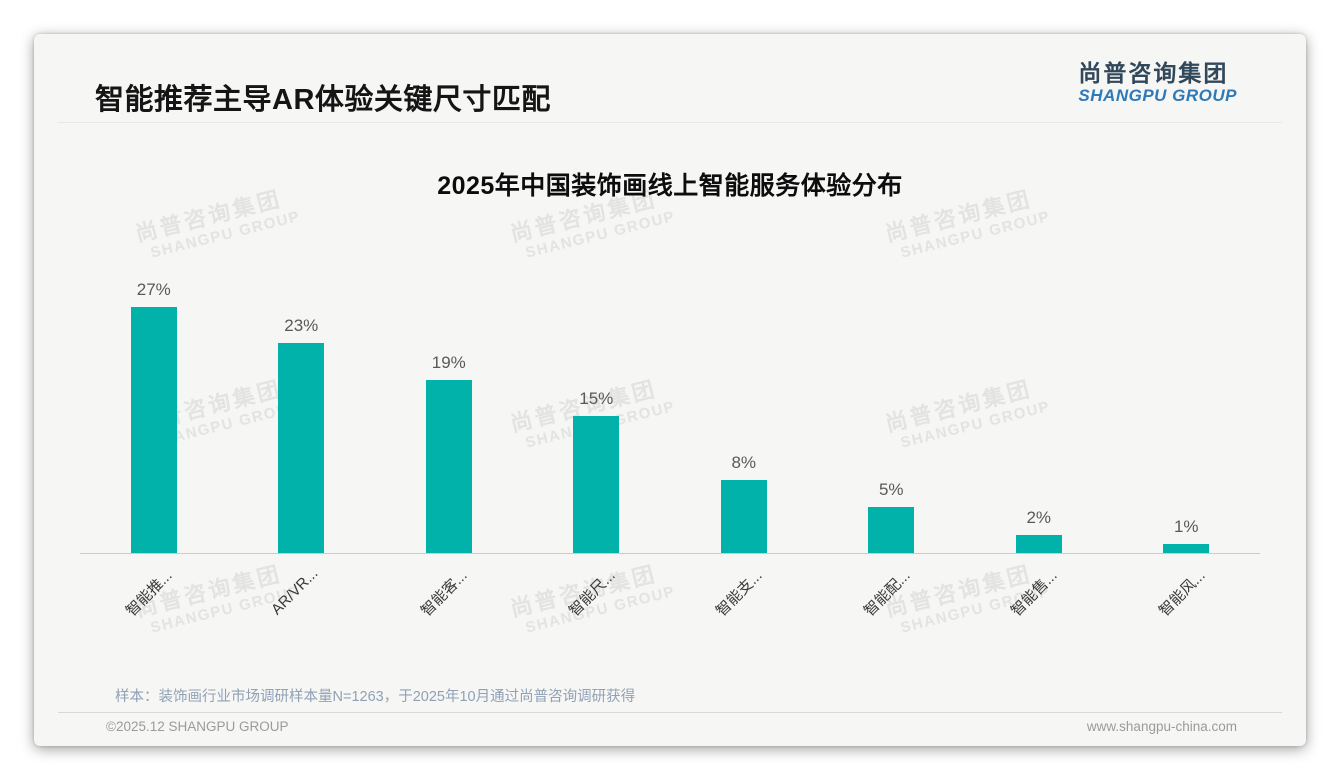  Describe the element at coordinates (596, 398) in the screenshot. I see `bar-value-label: 15%` at that location.